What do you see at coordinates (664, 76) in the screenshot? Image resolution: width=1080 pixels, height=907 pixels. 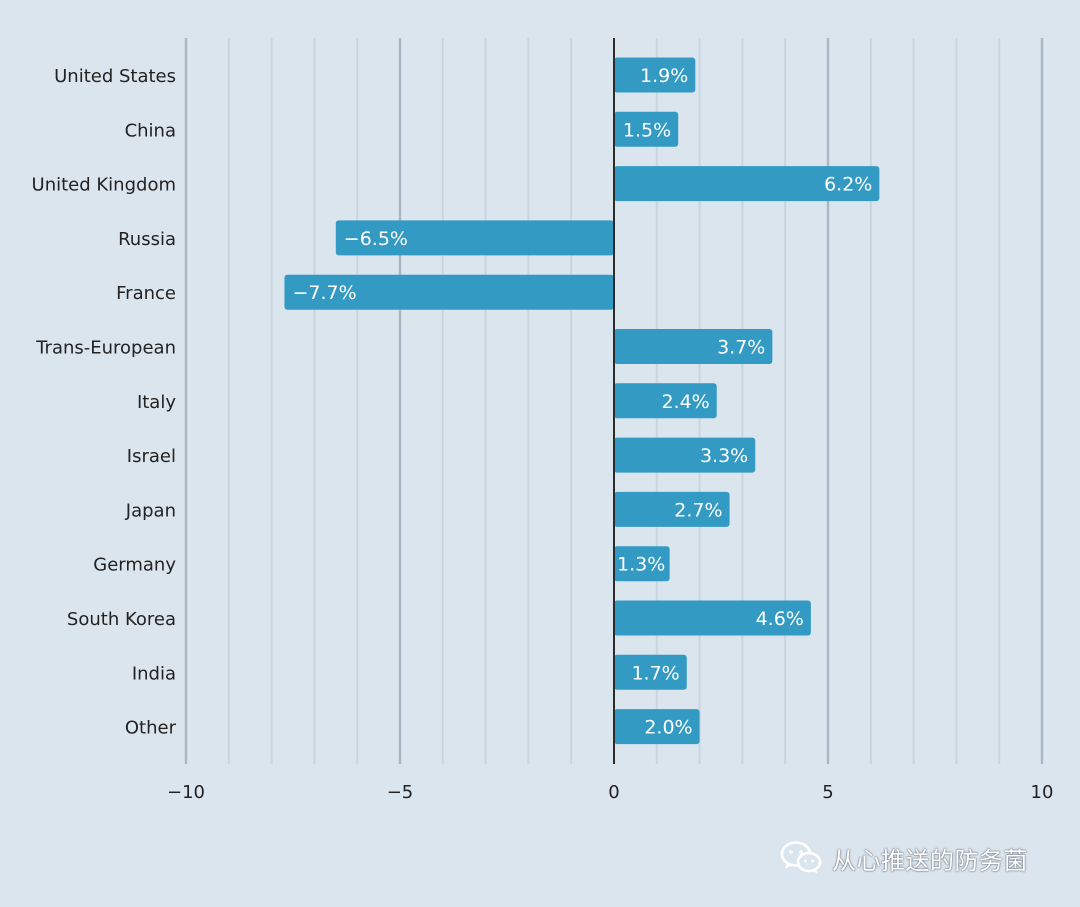 I see `bar-value-label: 1.9%` at bounding box center [664, 76].